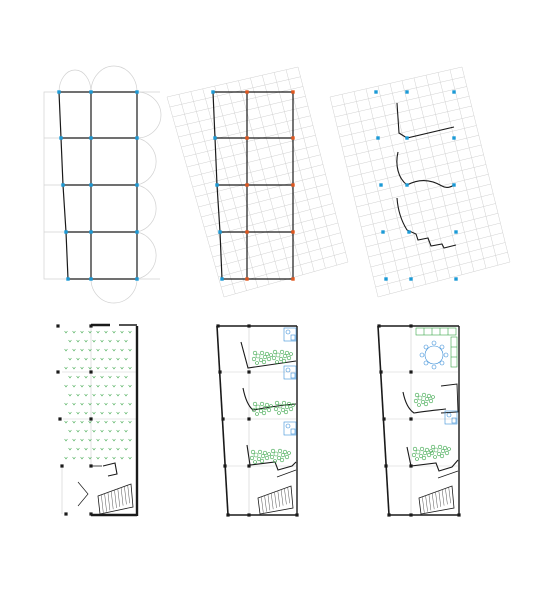 This screenshot has height=601, width=537. Describe the element at coordinates (407, 138) in the screenshot. I see `column-point` at that location.